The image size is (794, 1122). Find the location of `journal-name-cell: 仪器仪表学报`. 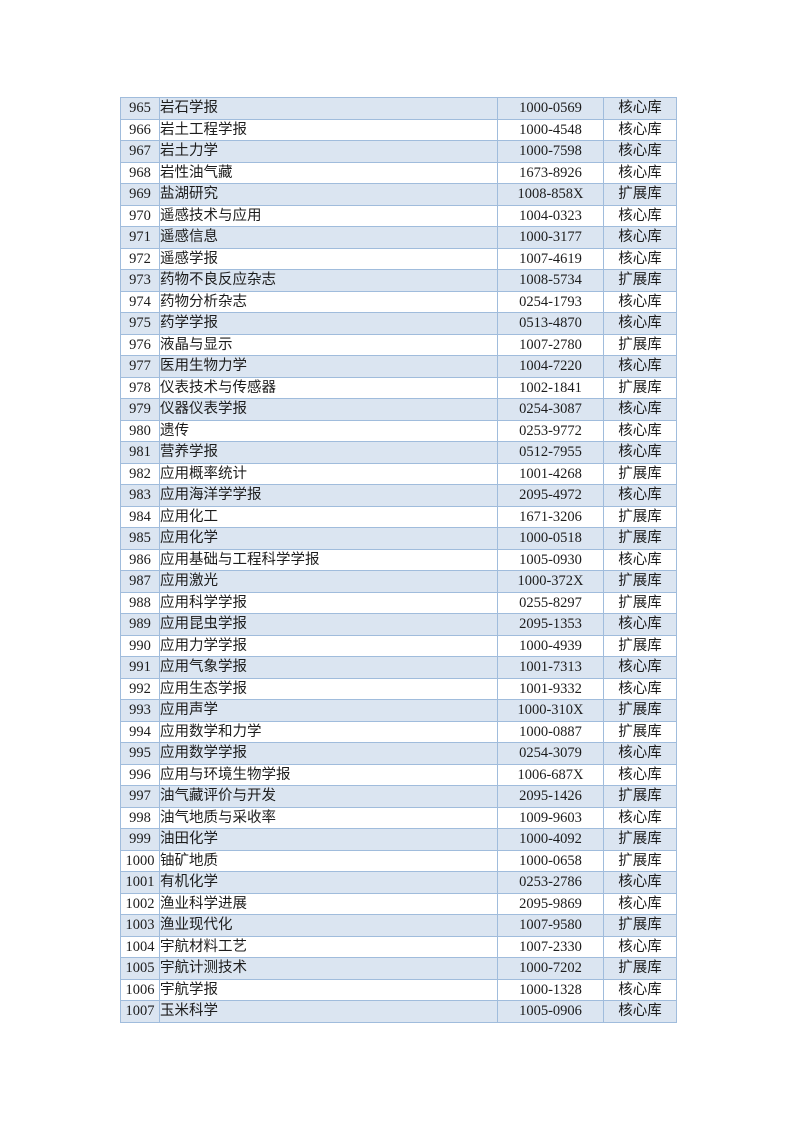

journal-name-cell: 仪器仪表学报 is located at coordinates (328, 409).